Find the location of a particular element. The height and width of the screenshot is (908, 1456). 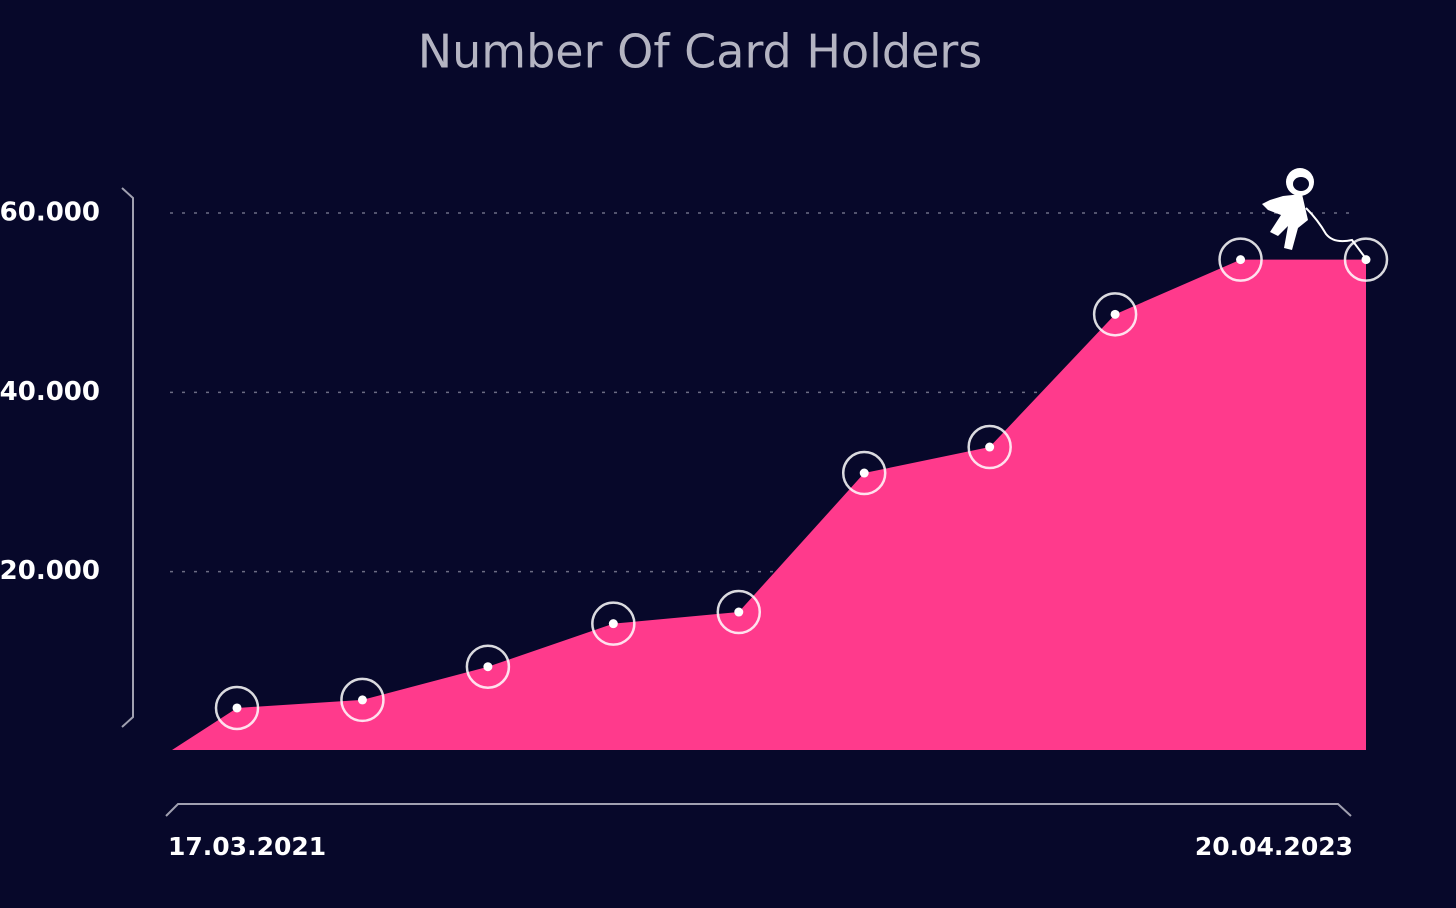

x-end-label: 20.04.2023 is located at coordinates (1274, 846).